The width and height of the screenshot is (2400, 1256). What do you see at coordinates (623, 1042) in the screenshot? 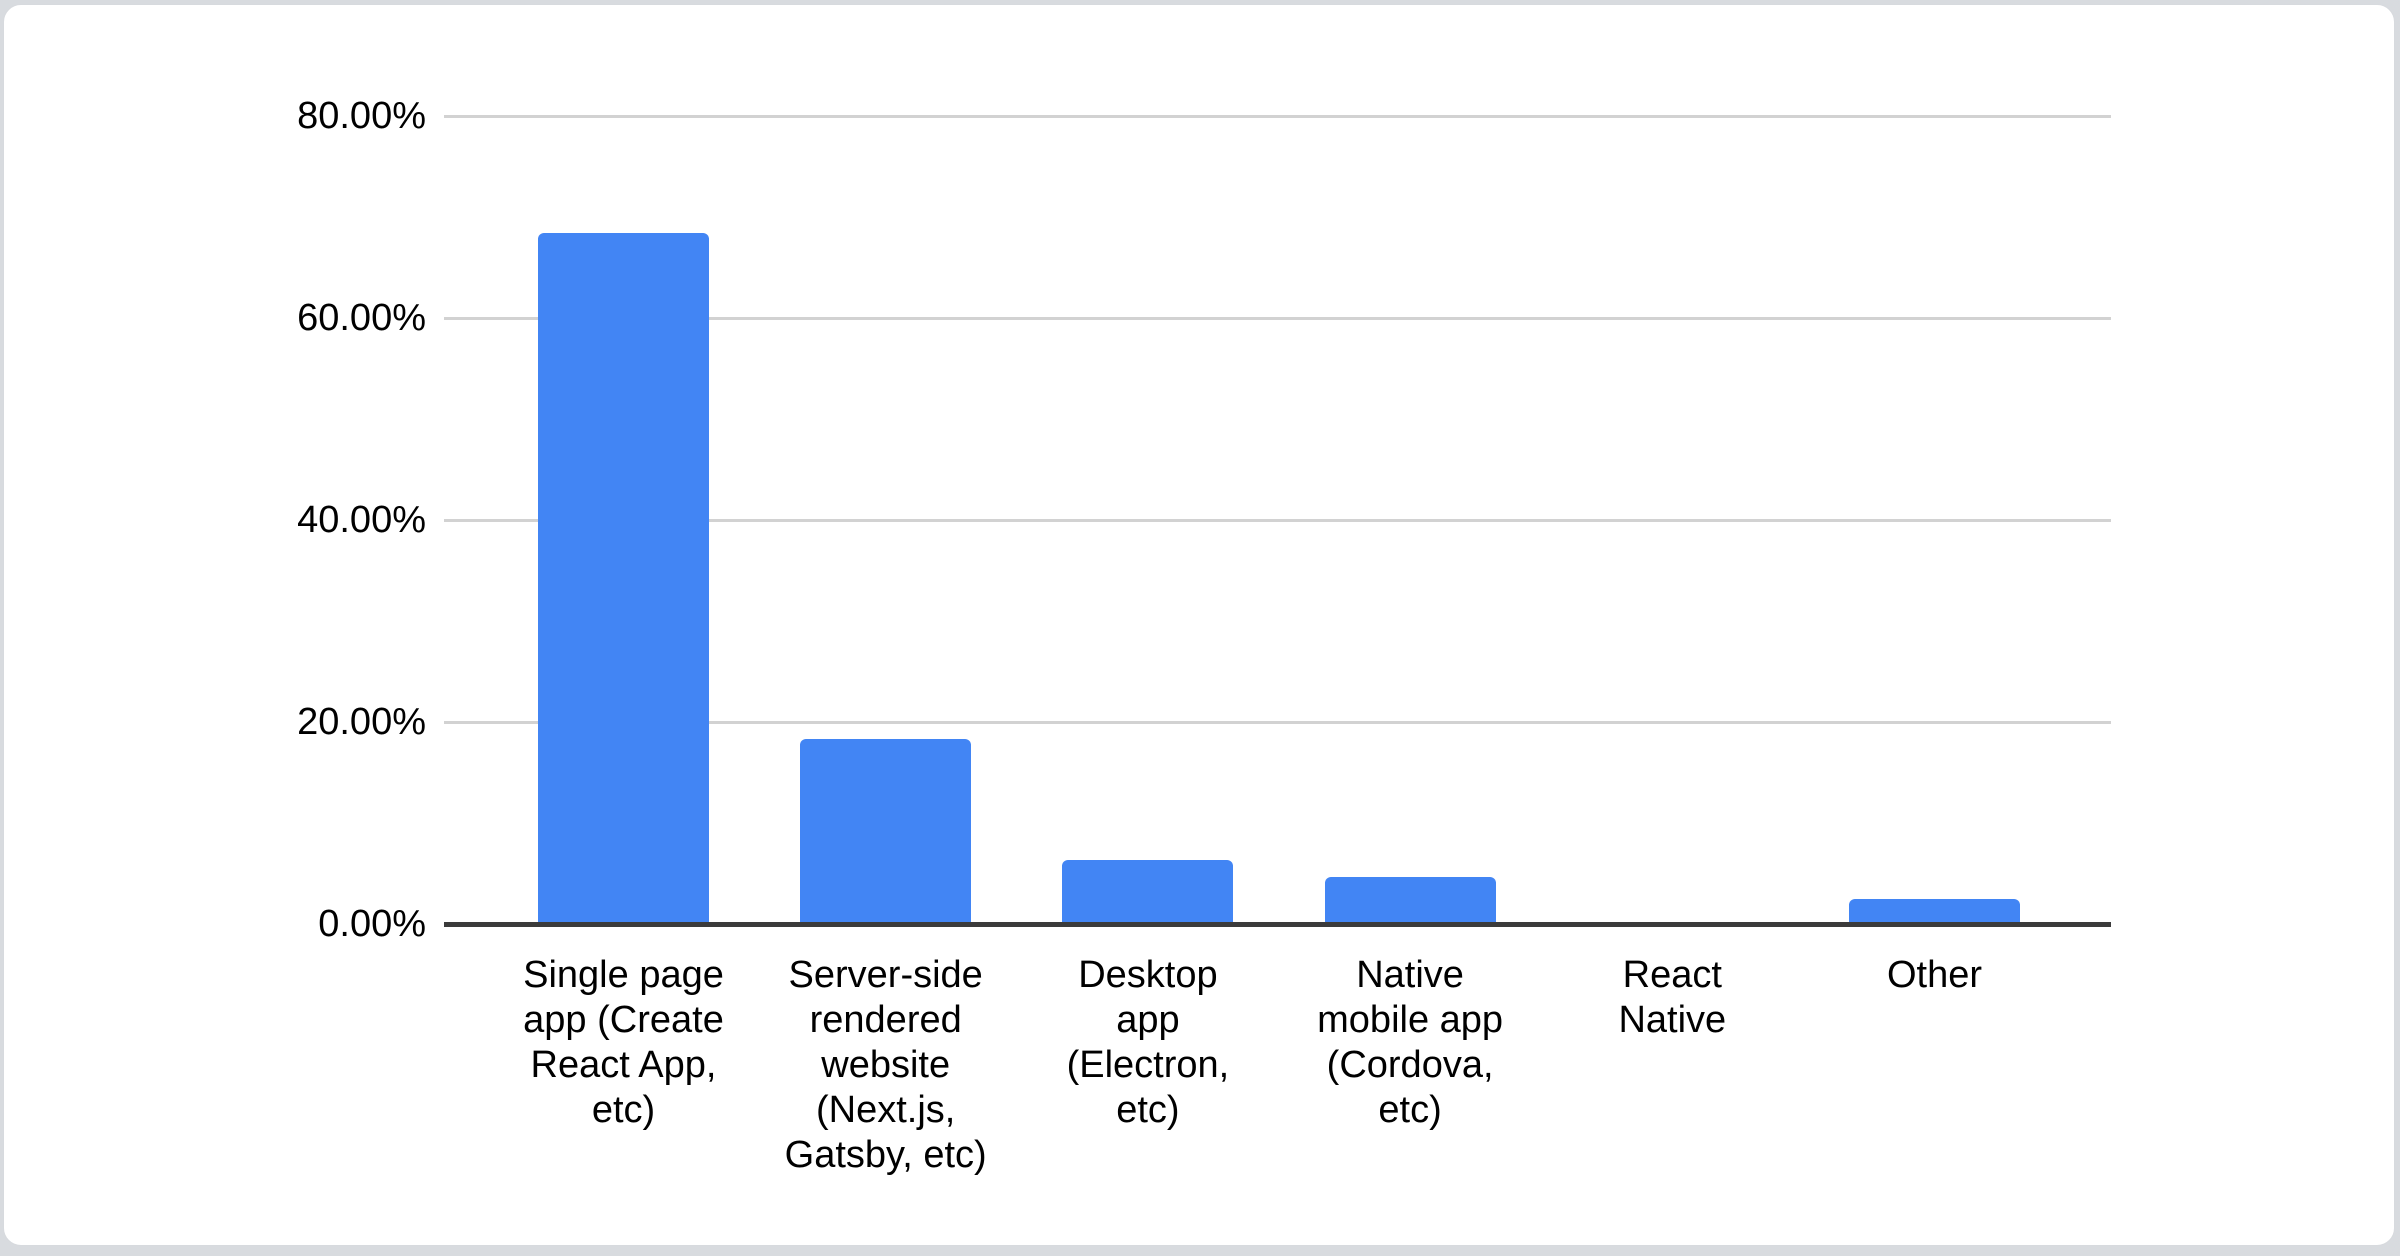
I see `x-category-label: Single page app (Create React App, etc)` at bounding box center [623, 1042].